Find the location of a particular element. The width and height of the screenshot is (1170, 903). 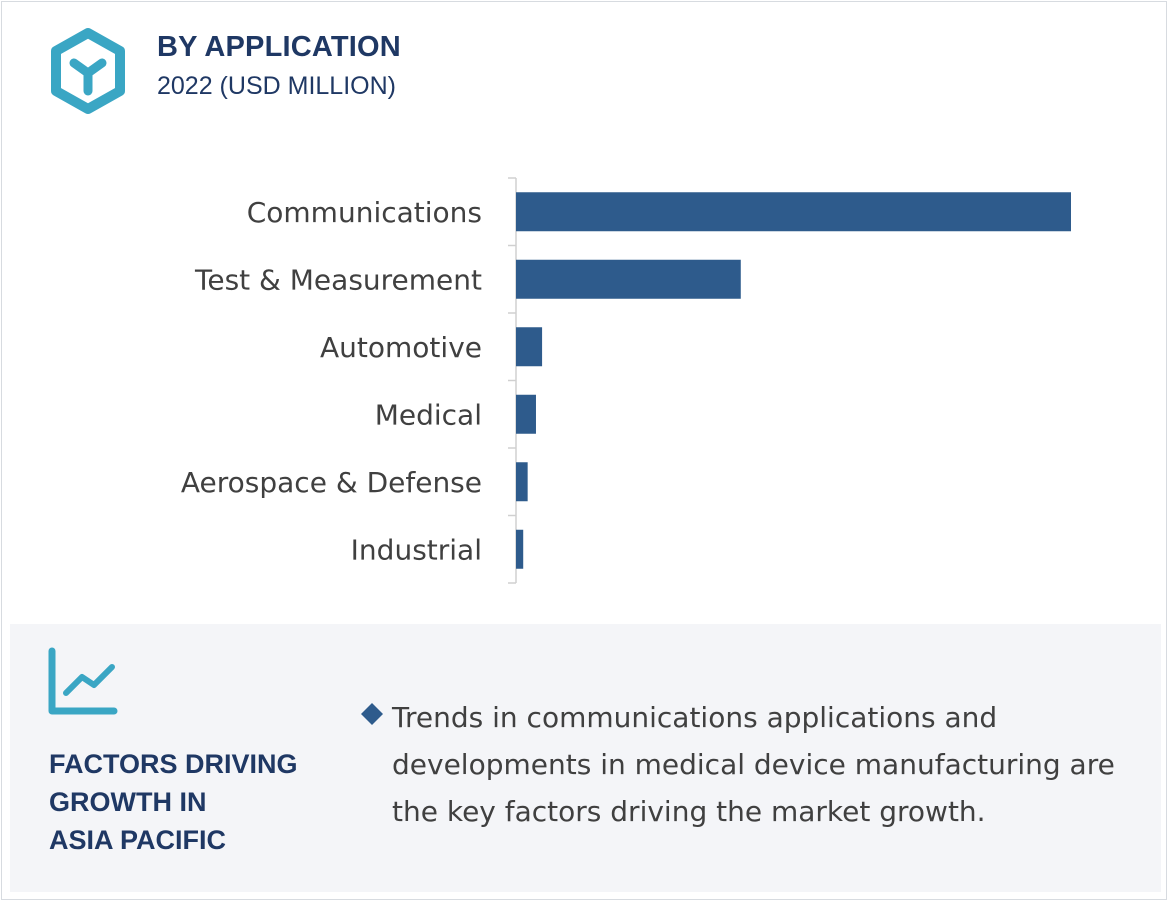

bar-aerospace-defense is located at coordinates (522, 482).